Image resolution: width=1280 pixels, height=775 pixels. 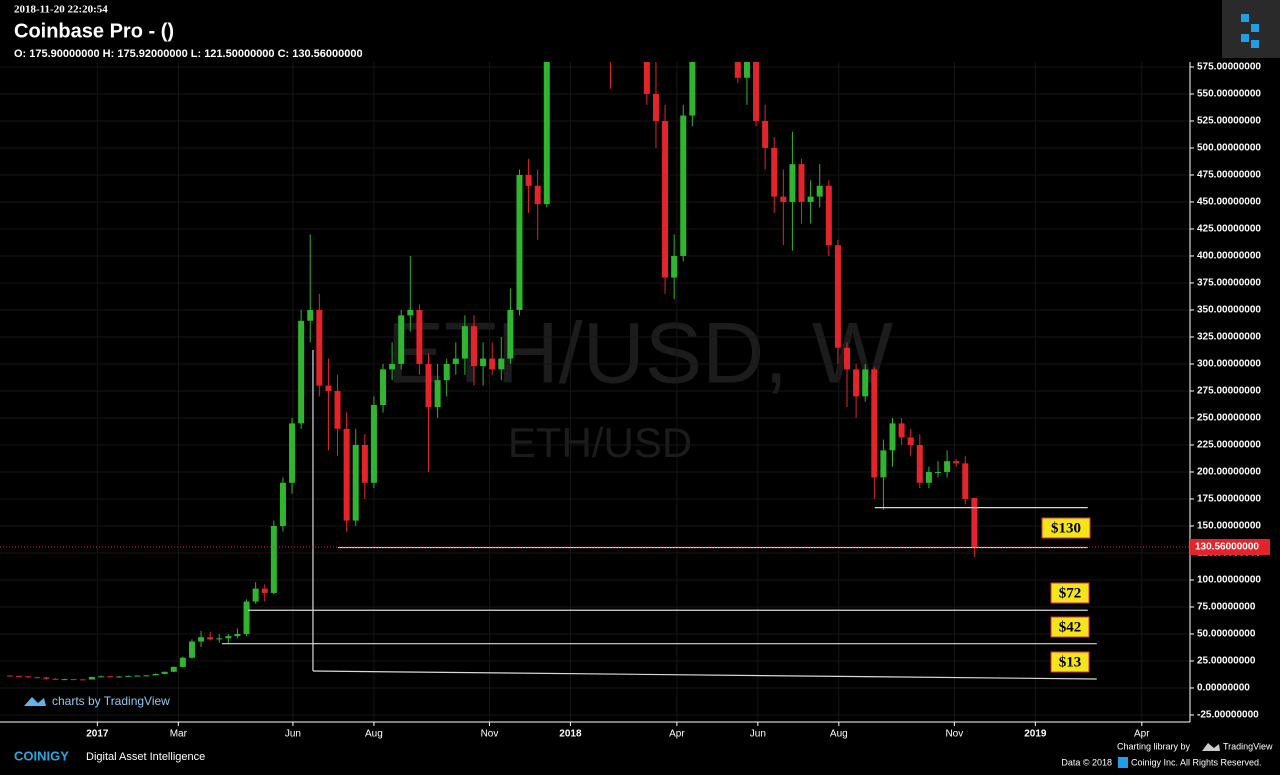 What do you see at coordinates (704, 675) in the screenshot?
I see `drawing-line` at bounding box center [704, 675].